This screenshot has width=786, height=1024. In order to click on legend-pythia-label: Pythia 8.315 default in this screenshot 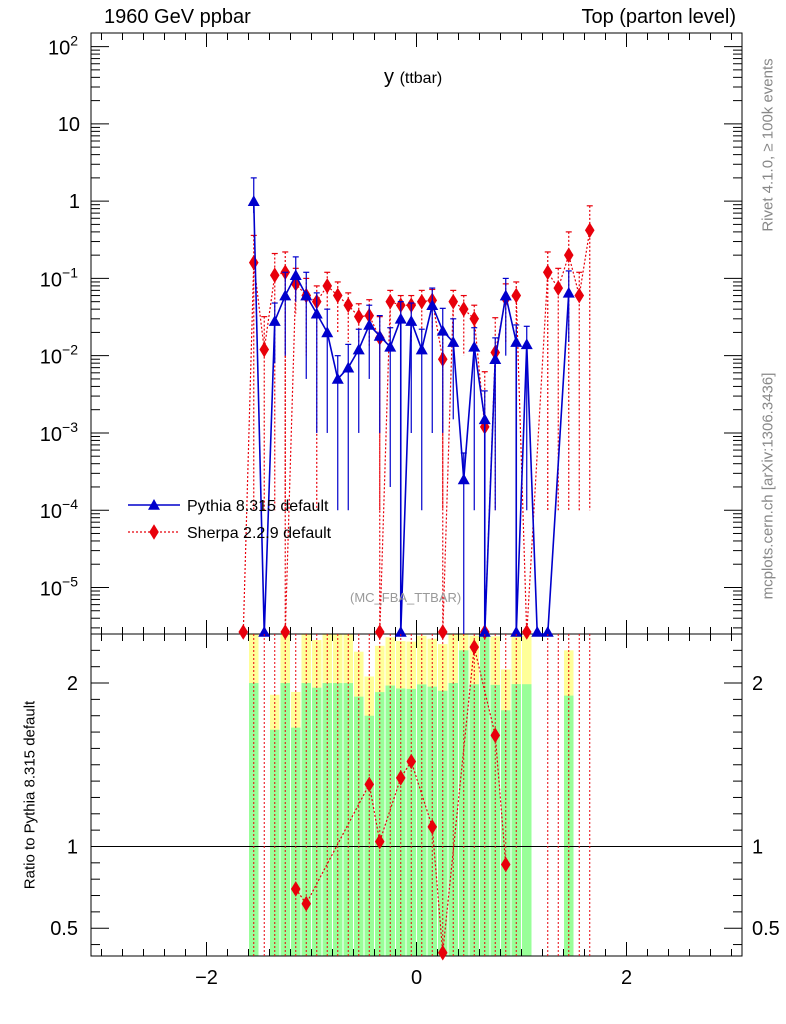, I will do `click(258, 506)`.